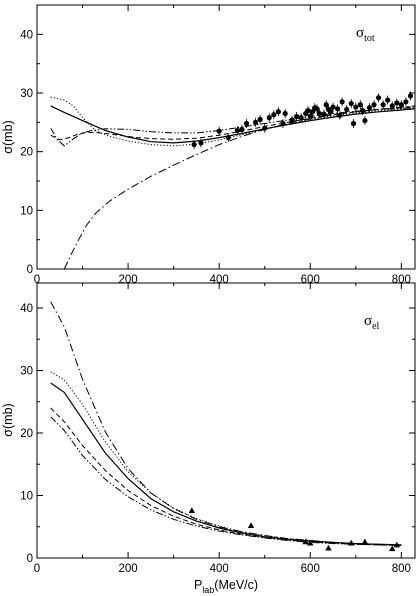 This screenshot has height=596, width=420. I want to click on model-curve-dotted, so click(233, 121).